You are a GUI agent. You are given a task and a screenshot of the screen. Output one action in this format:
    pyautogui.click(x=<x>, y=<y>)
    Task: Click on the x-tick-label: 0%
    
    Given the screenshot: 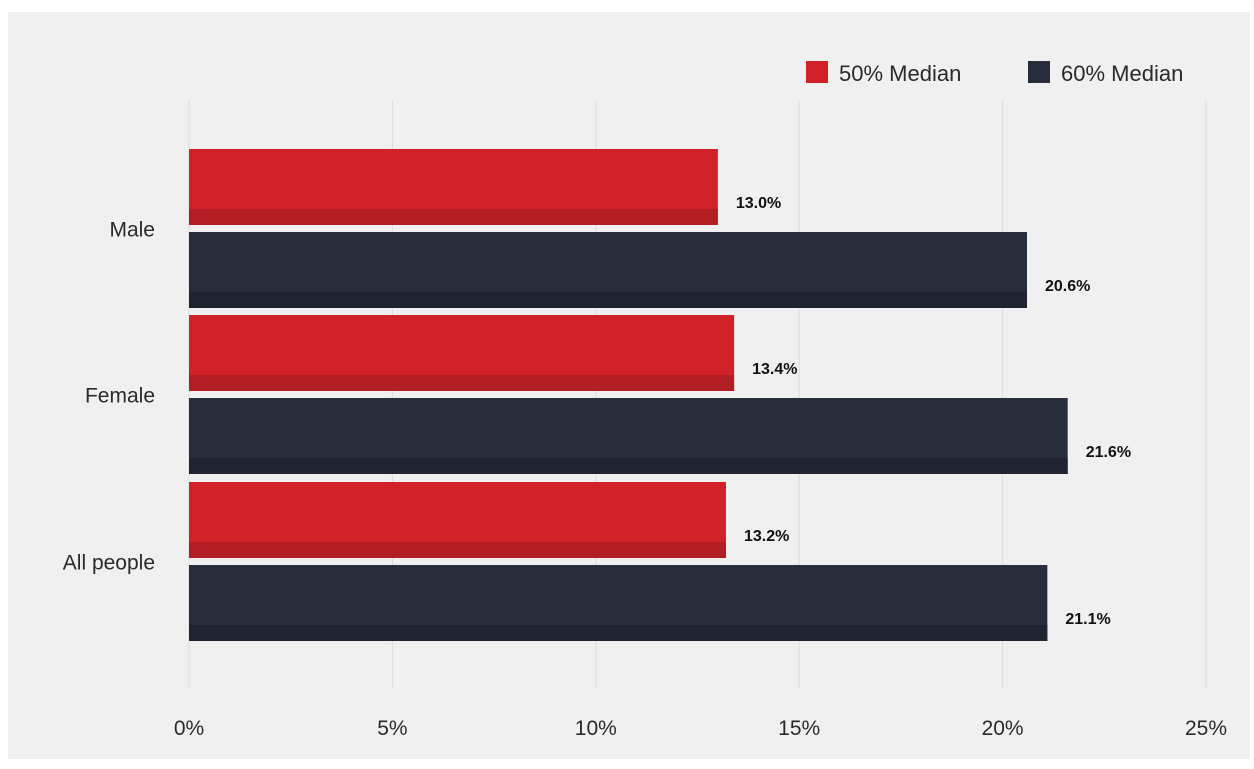 What is the action you would take?
    pyautogui.click(x=189, y=728)
    